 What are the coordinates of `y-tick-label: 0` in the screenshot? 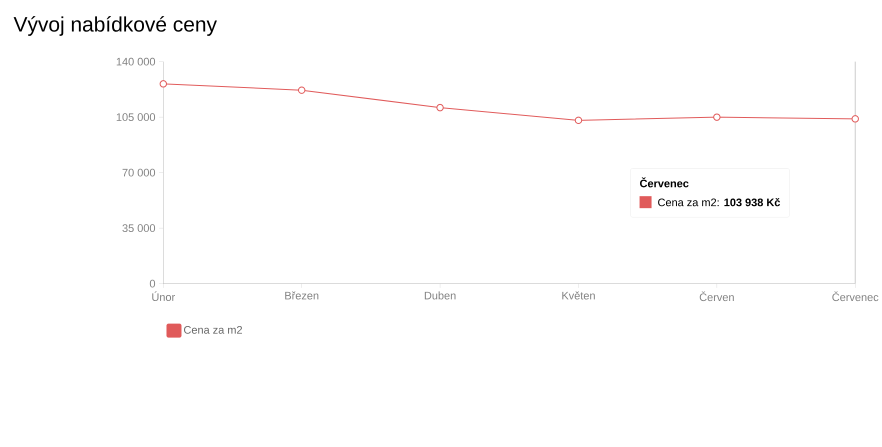 It's located at (153, 284).